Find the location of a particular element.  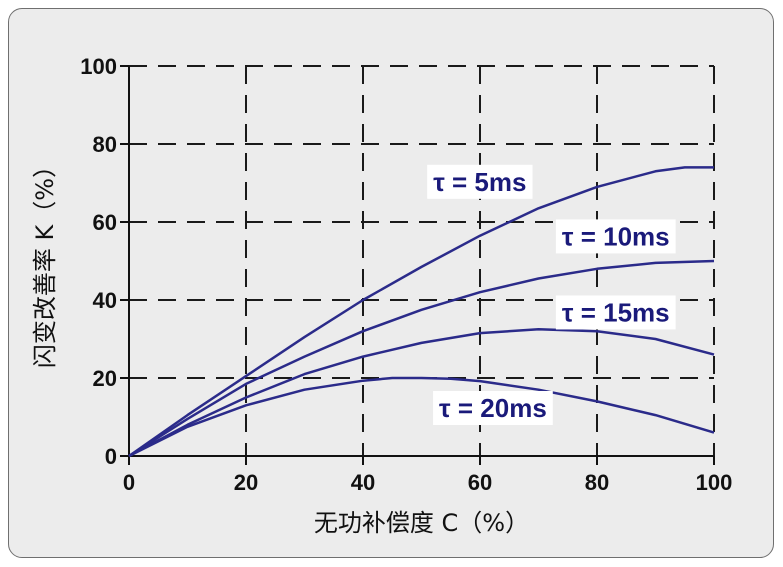

series-label-text: τ = 20ms is located at coordinates (493, 408).